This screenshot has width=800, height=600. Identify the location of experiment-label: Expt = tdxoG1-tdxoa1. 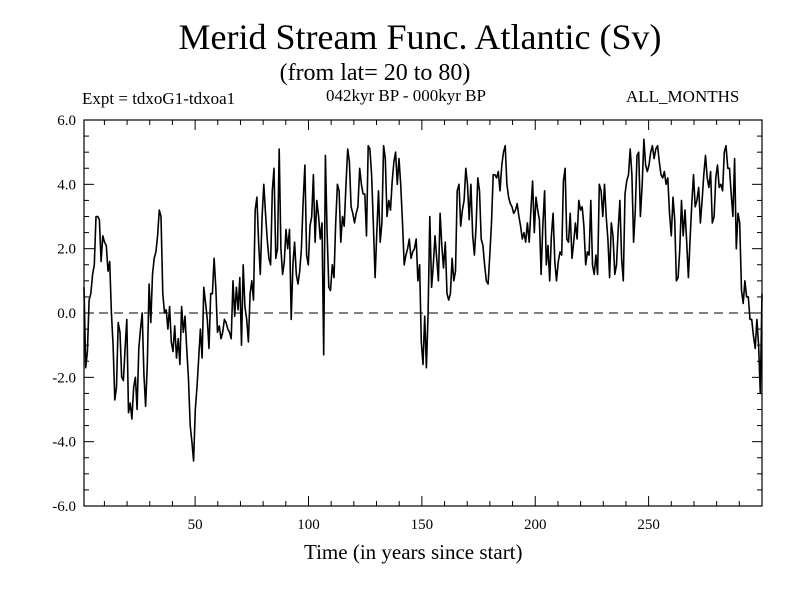
(159, 98).